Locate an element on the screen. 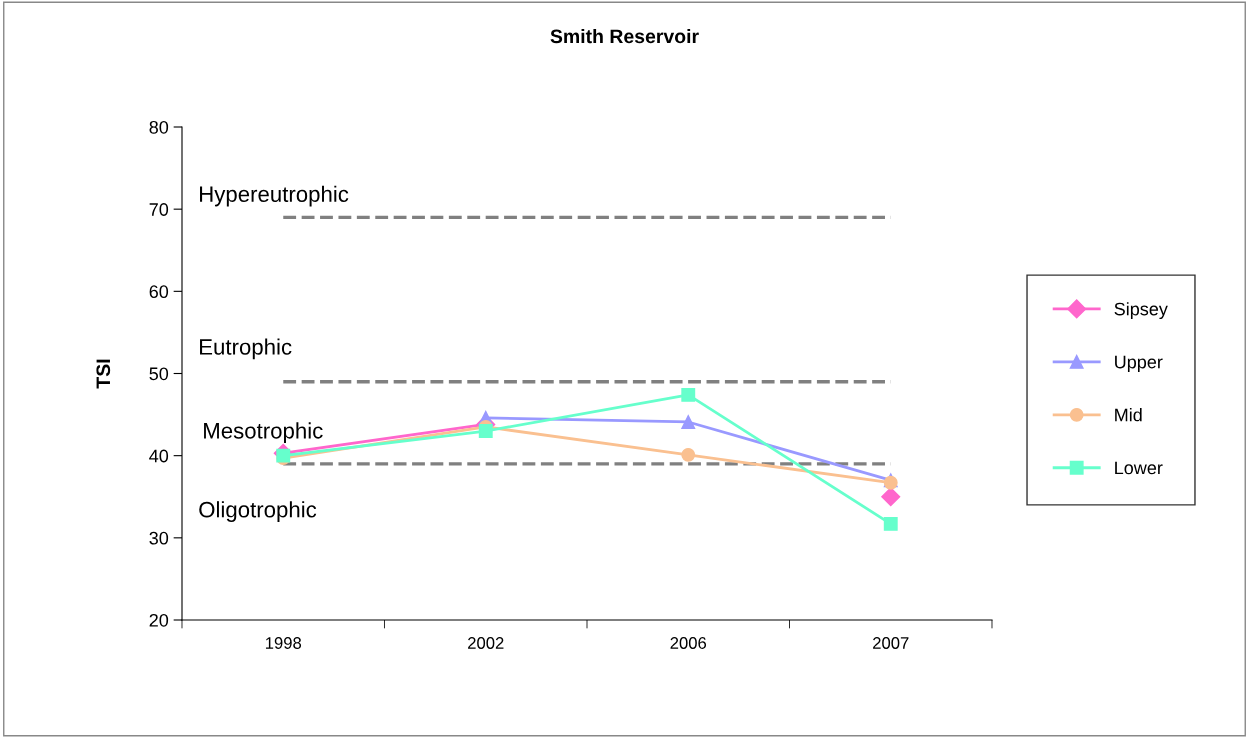 This screenshot has height=738, width=1249. annotation: Eutrophic is located at coordinates (246, 349).